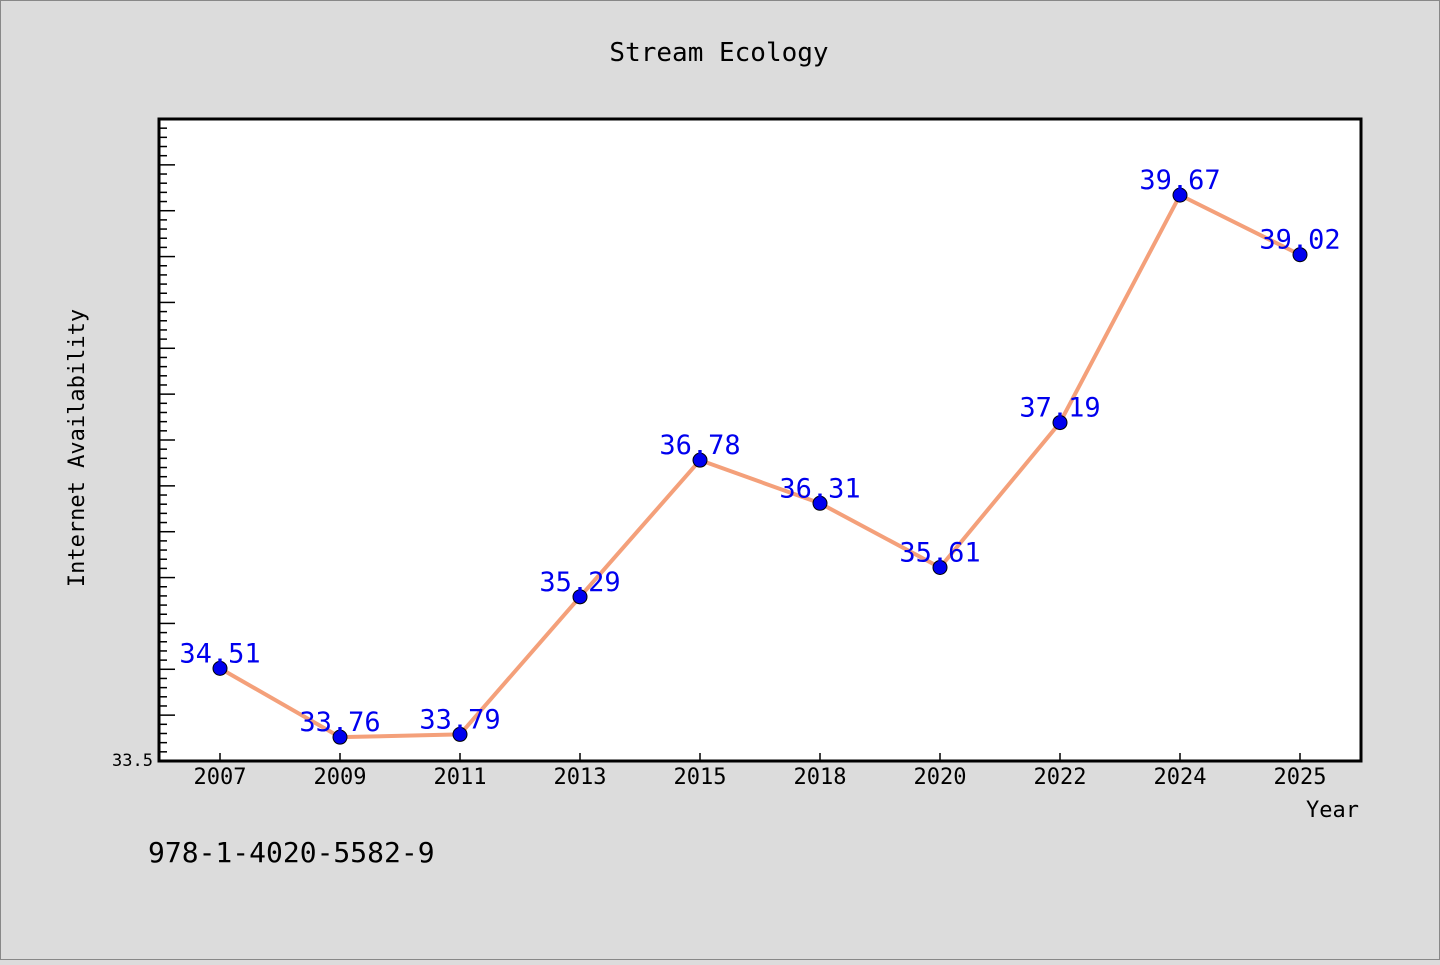  I want to click on data-label: 33.79, so click(459, 719).